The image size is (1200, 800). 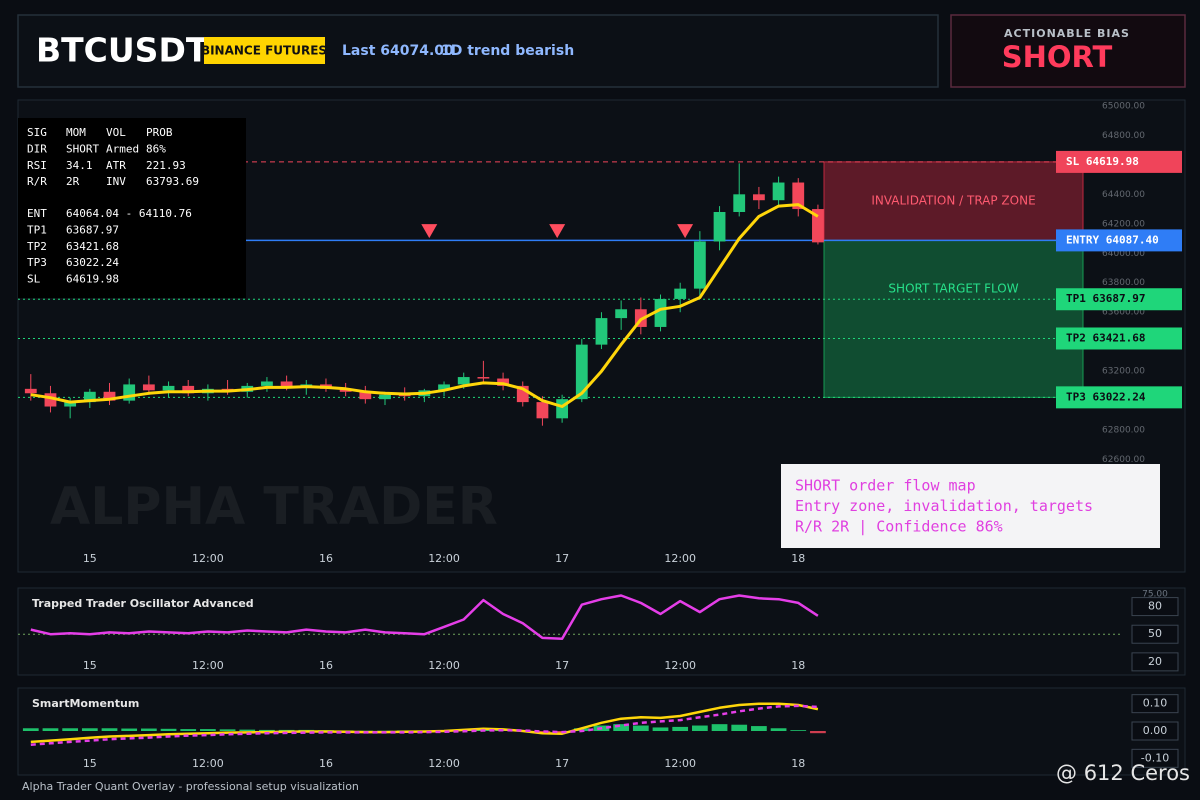 What do you see at coordinates (34, 279) in the screenshot?
I see `info-cell: SL` at bounding box center [34, 279].